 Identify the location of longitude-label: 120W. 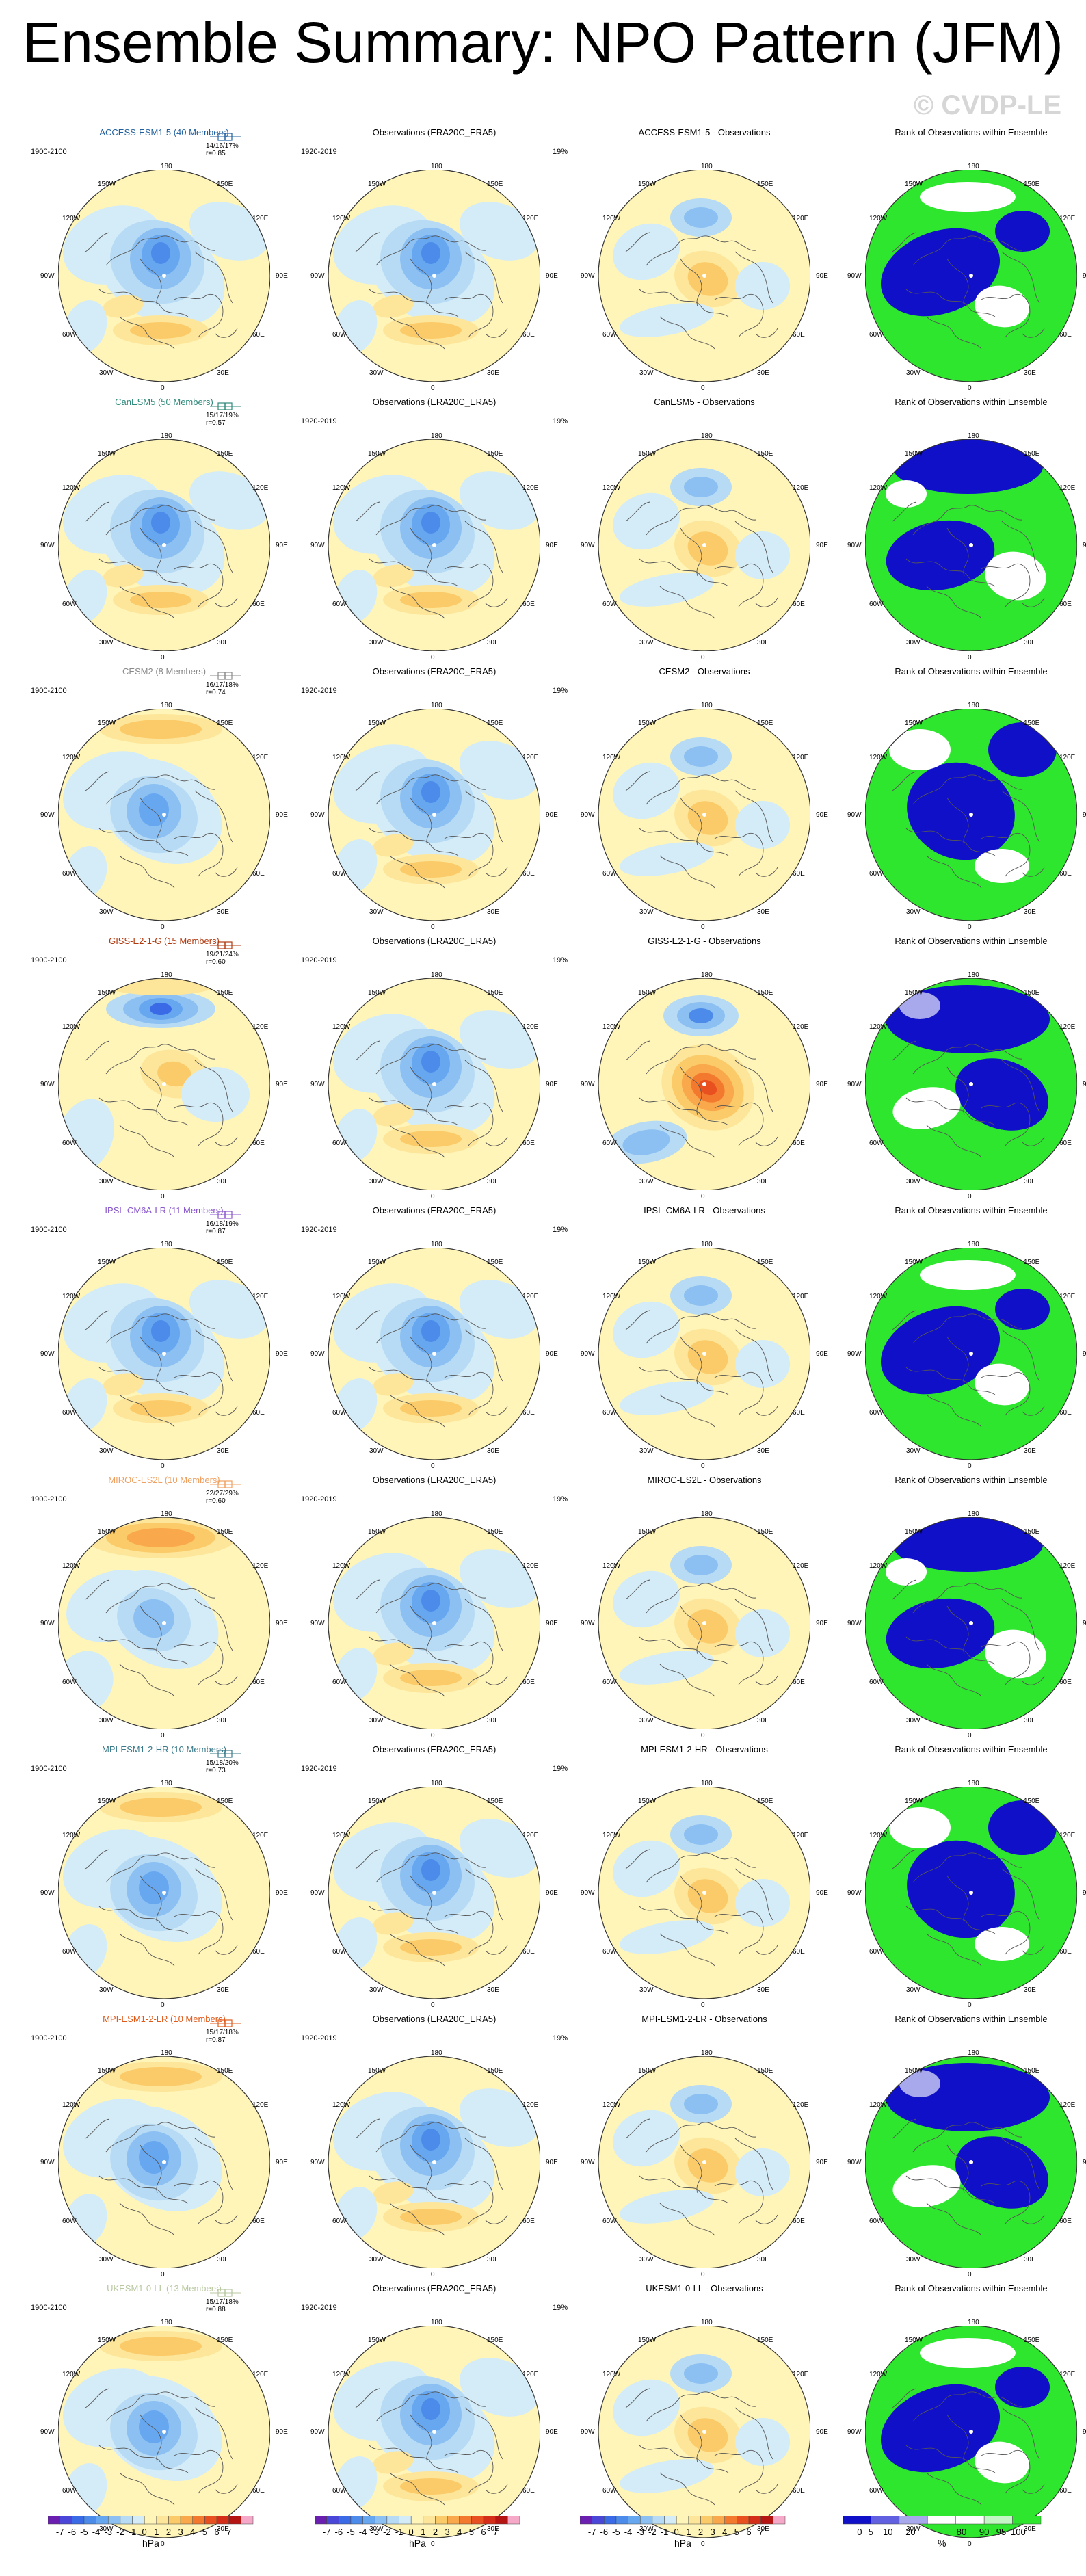
(611, 2105).